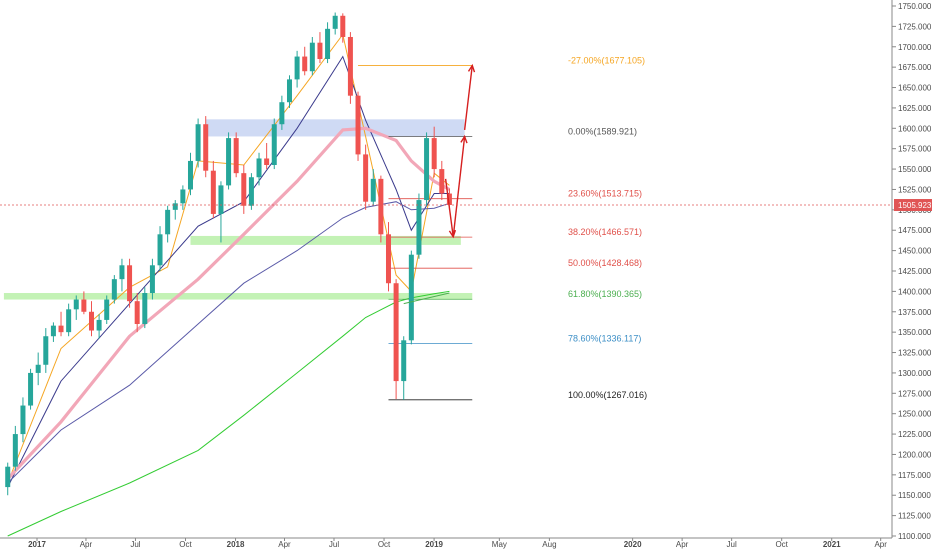  Describe the element at coordinates (915, 6) in the screenshot. I see `price-tick-label: 1750.000` at that location.